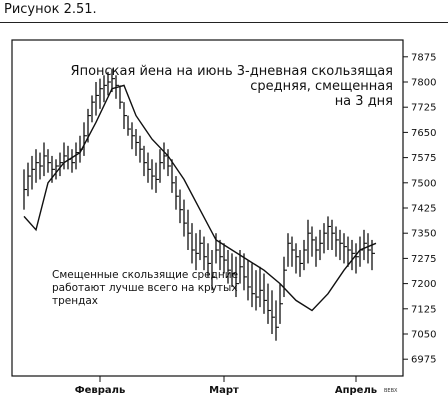  I want to click on y-tick-label: 7350, so click(423, 234).